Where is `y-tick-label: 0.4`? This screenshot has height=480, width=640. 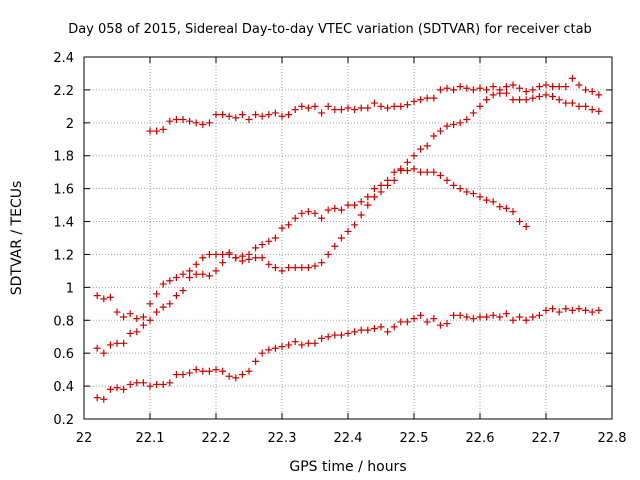
y-tick-label: 0.4 is located at coordinates (63, 387).